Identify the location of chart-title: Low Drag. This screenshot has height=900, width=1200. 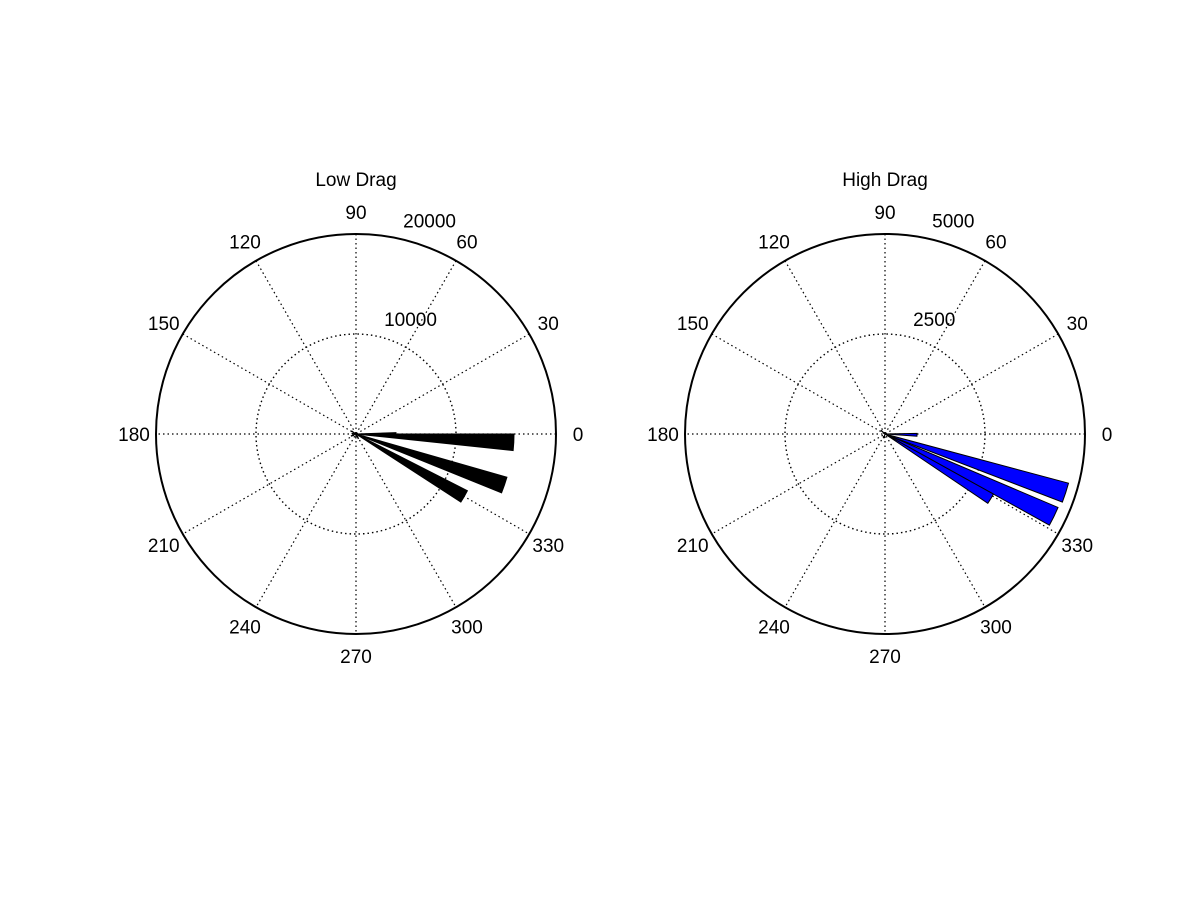
(355, 180).